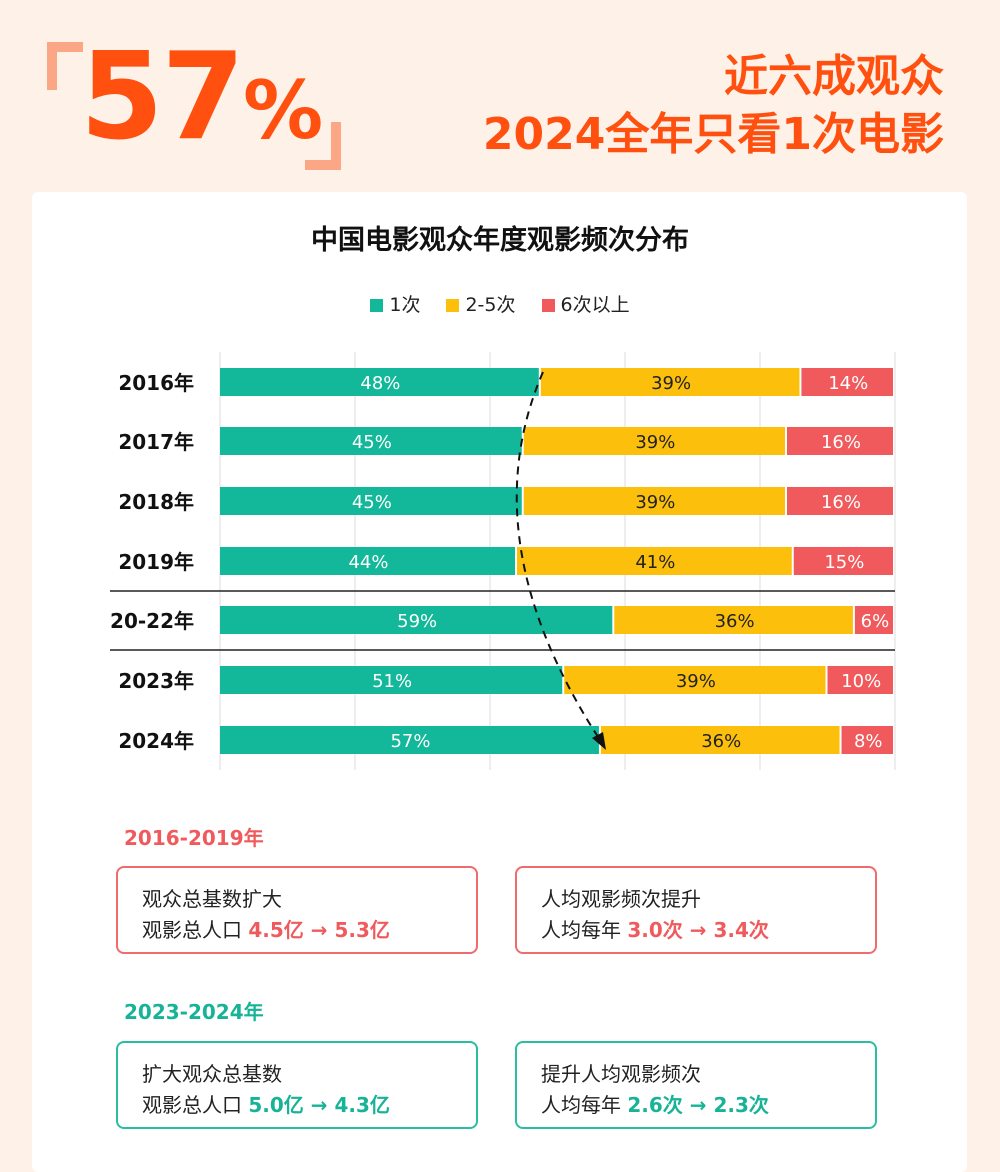  What do you see at coordinates (405, 305) in the screenshot?
I see `legend-label: 1次` at bounding box center [405, 305].